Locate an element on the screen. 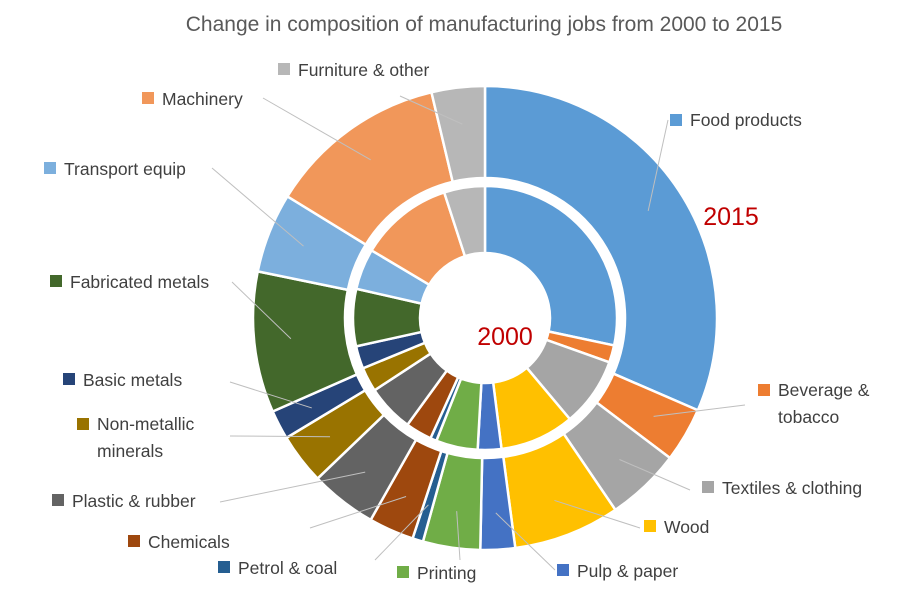  legend-label-chemicals: Chemicals is located at coordinates (189, 542).